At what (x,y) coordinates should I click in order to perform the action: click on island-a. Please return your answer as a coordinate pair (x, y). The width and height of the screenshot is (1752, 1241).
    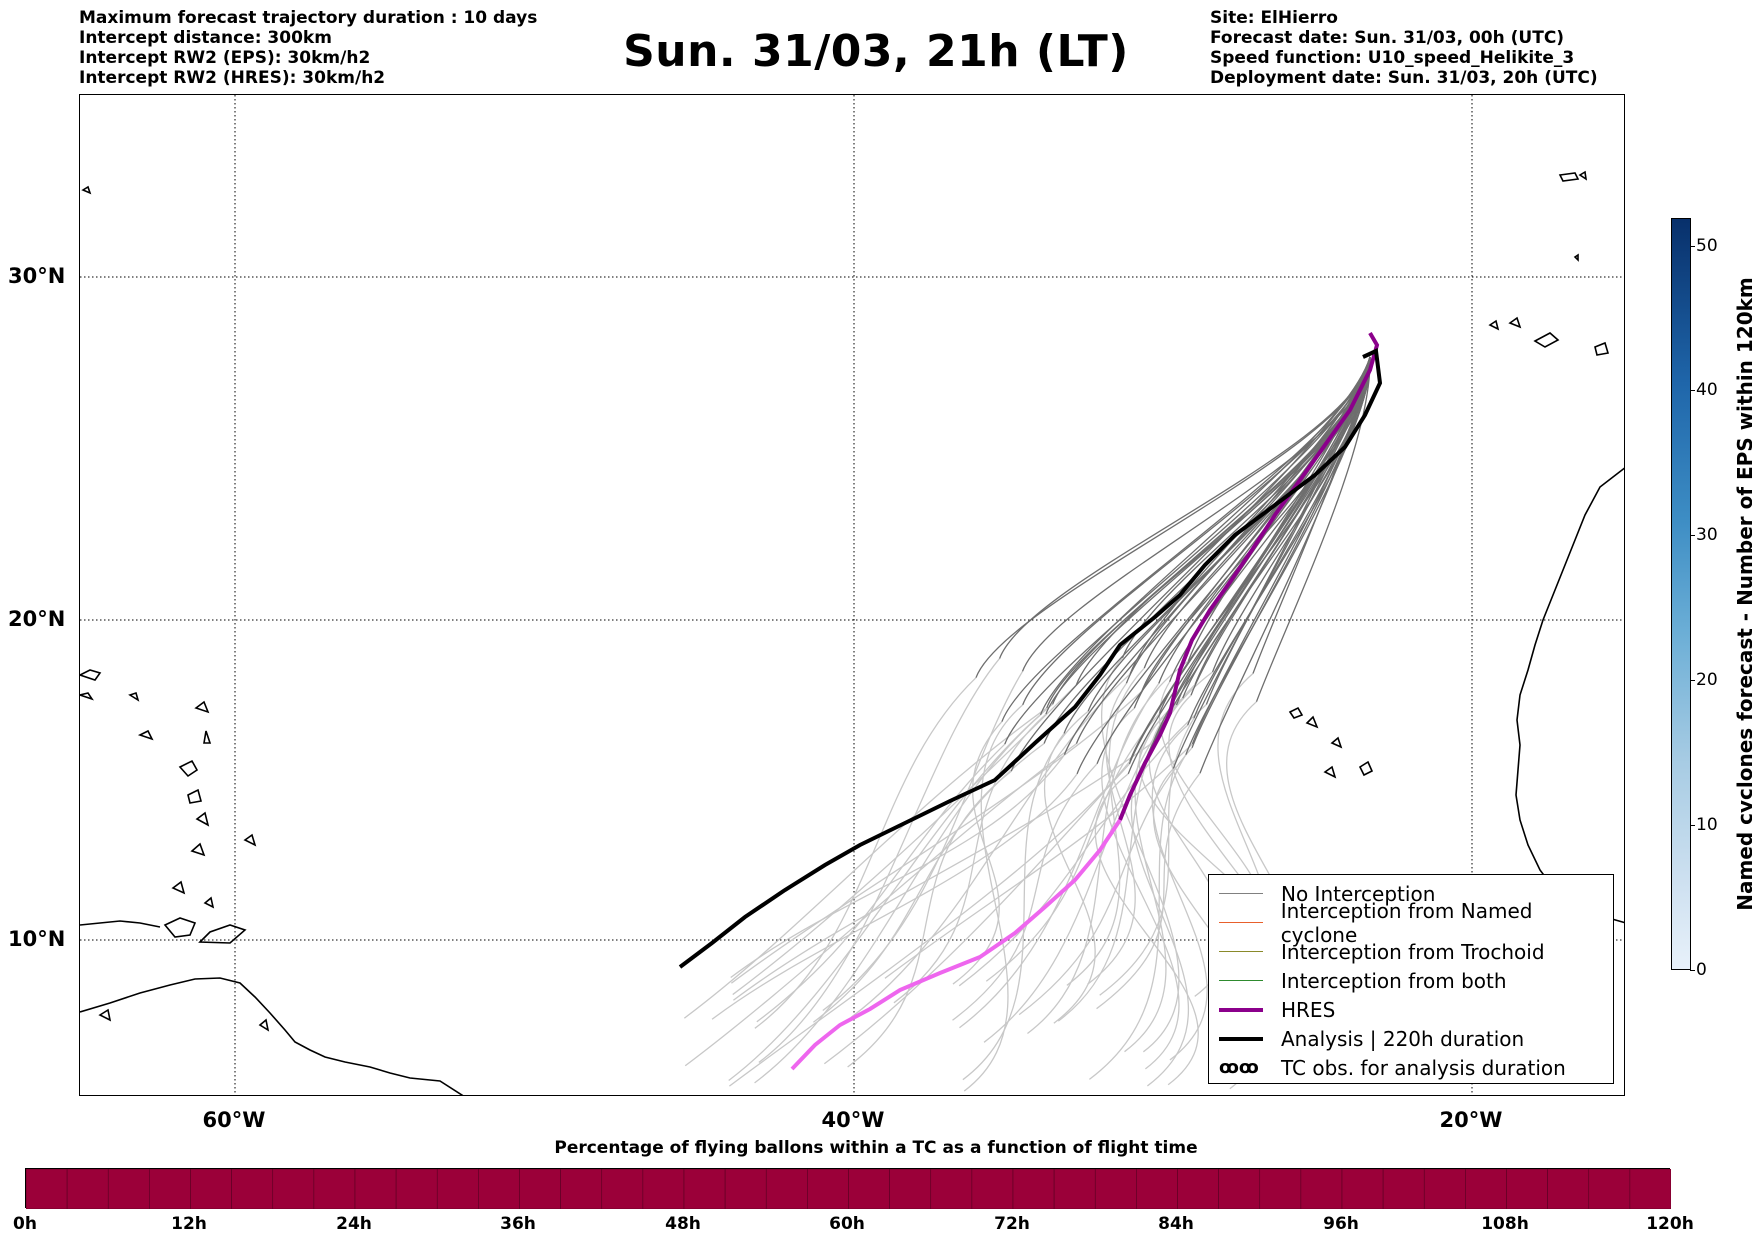
    Looking at the image, I should click on (202, 707).